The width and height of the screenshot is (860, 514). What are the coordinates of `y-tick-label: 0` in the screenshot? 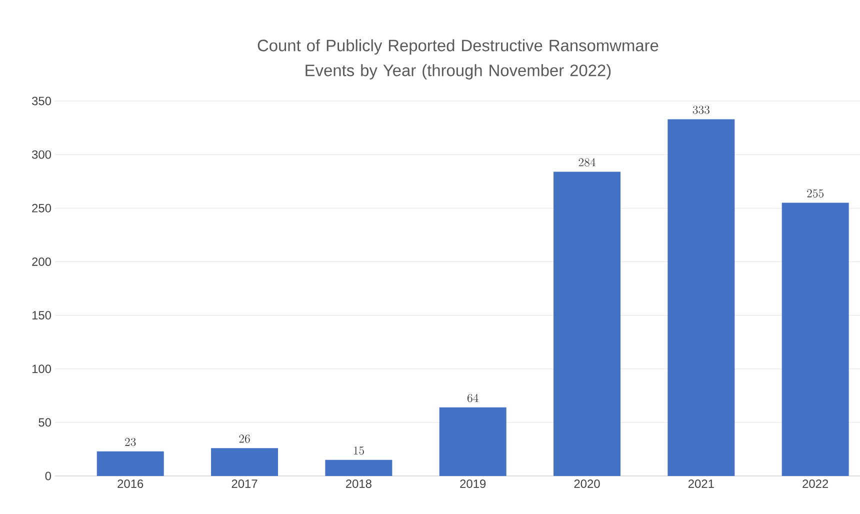 It's located at (48, 476).